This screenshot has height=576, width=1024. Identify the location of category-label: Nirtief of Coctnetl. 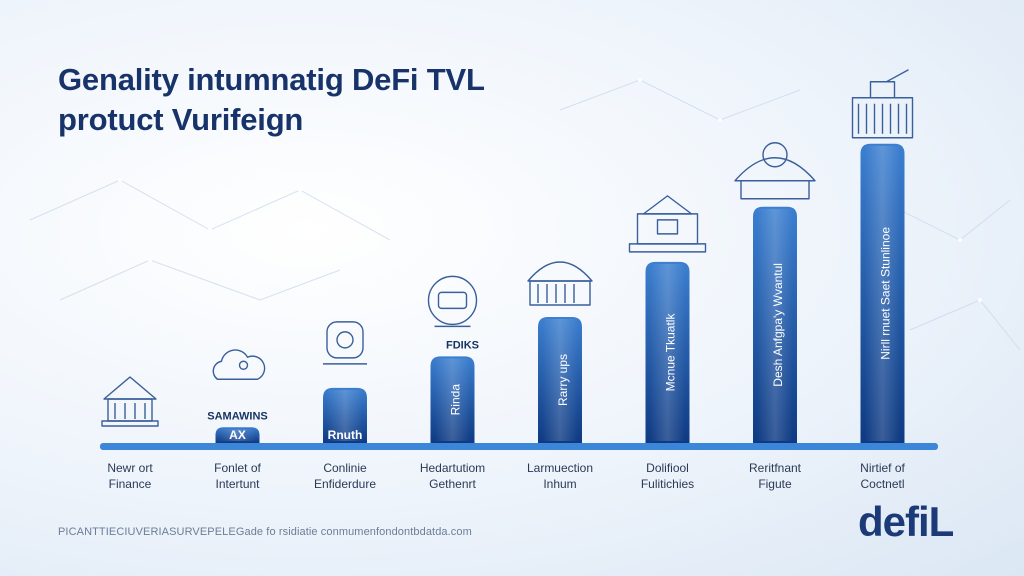
(883, 476).